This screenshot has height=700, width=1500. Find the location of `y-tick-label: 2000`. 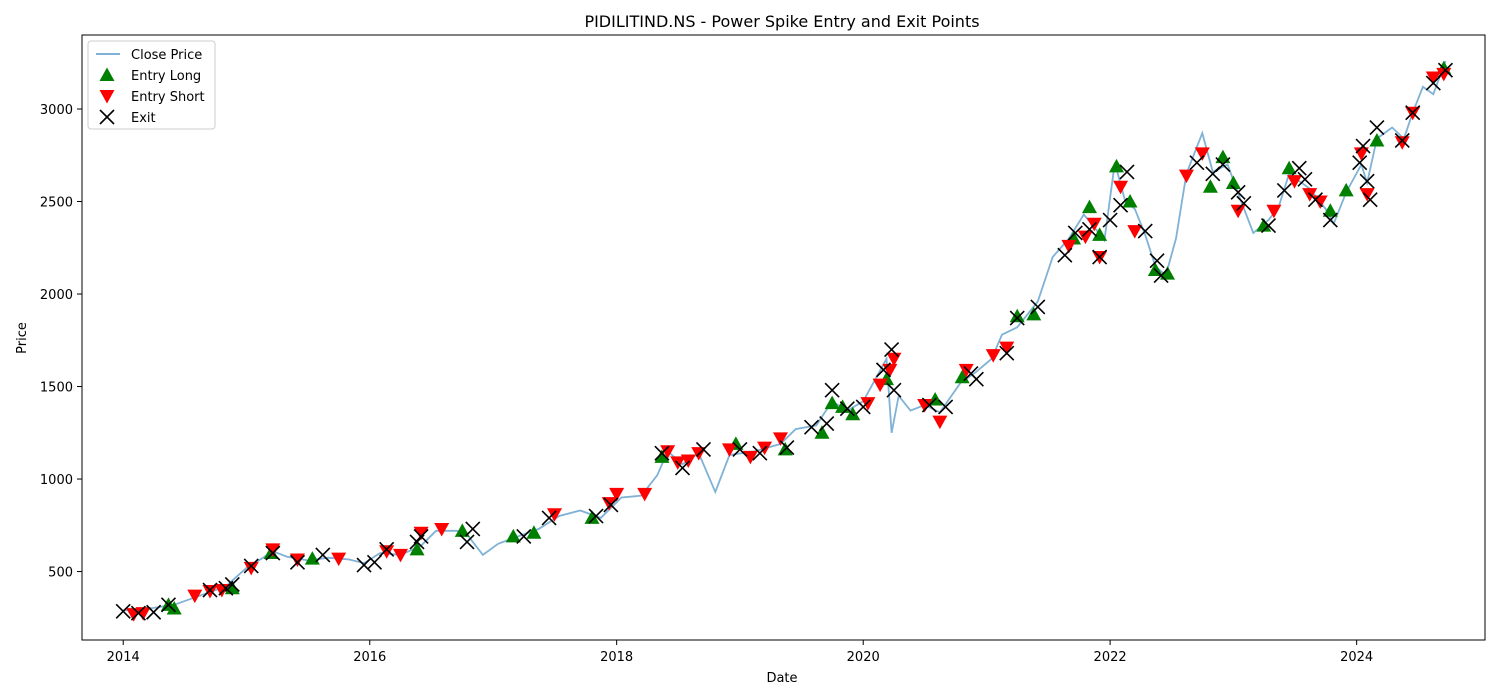

y-tick-label: 2000 is located at coordinates (56, 295).